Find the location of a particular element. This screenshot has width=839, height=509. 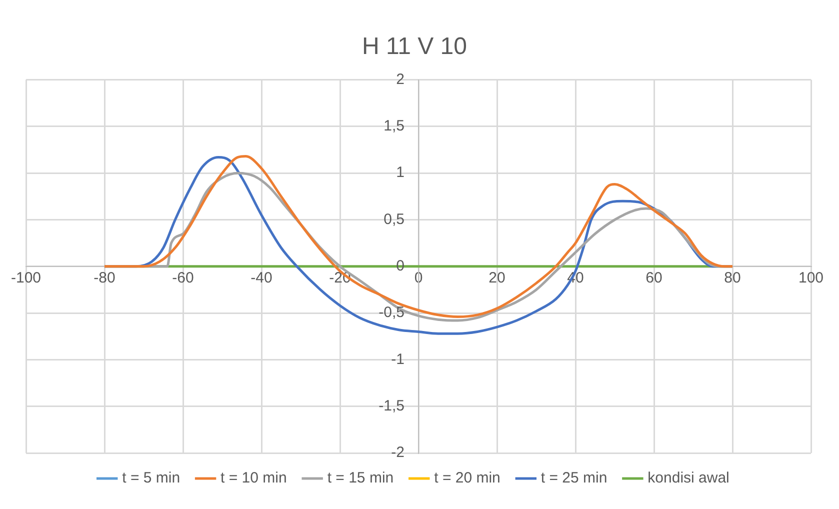

y-tick-label: 1,5 is located at coordinates (394, 126).